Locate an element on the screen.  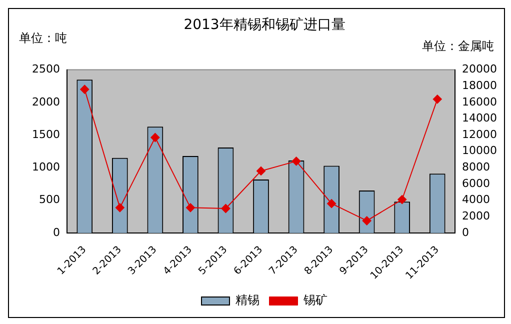
y-axis-title: 单位：吨 is located at coordinates (43, 38).